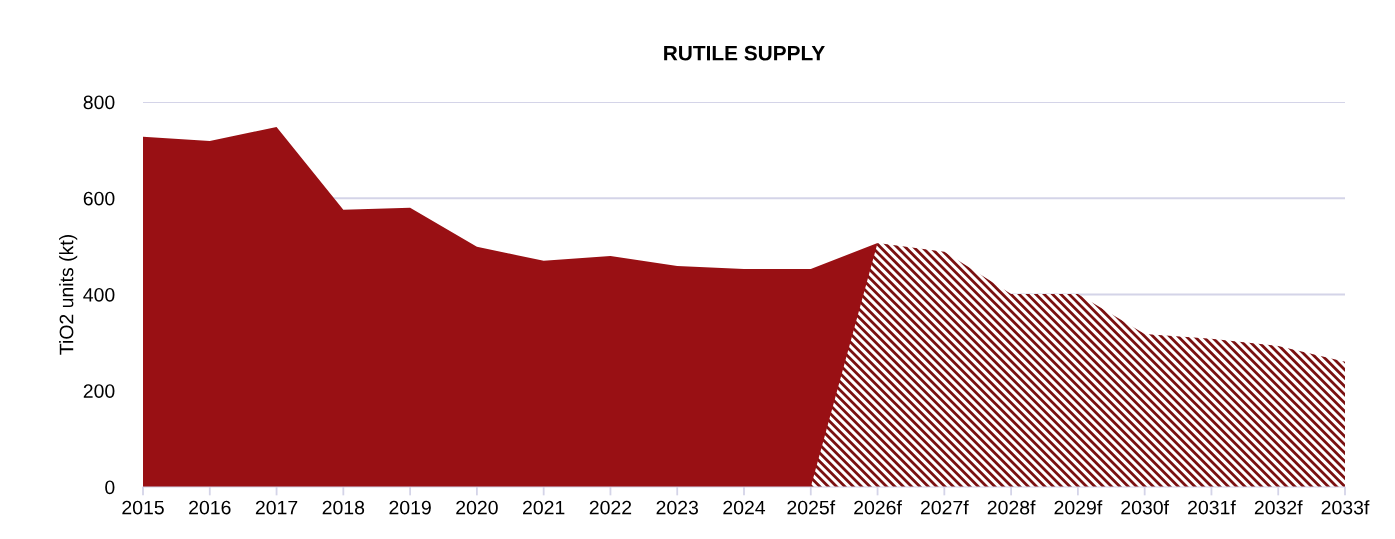 This screenshot has width=1395, height=539. Describe the element at coordinates (744, 507) in the screenshot. I see `x-tick-label: 2024` at that location.